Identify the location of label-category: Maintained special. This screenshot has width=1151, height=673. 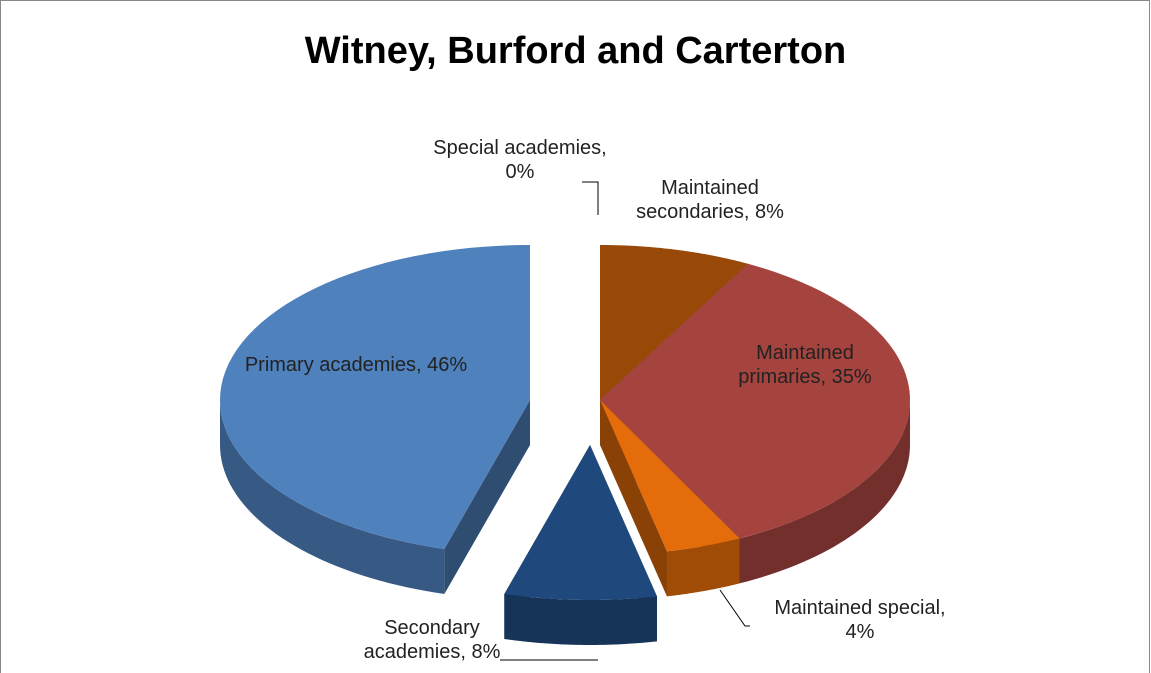
(857, 608).